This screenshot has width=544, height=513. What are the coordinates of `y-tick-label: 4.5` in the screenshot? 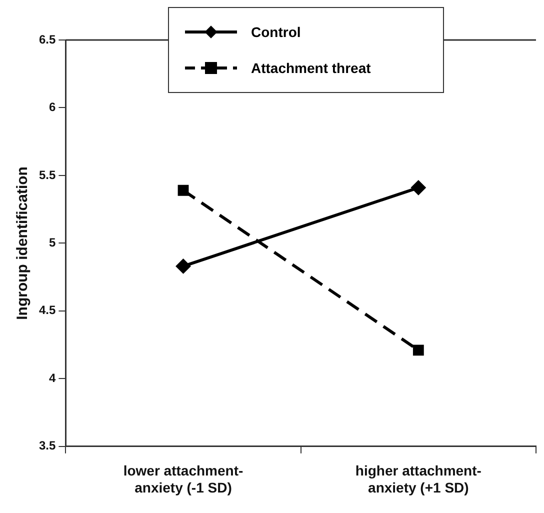 It's located at (47, 310).